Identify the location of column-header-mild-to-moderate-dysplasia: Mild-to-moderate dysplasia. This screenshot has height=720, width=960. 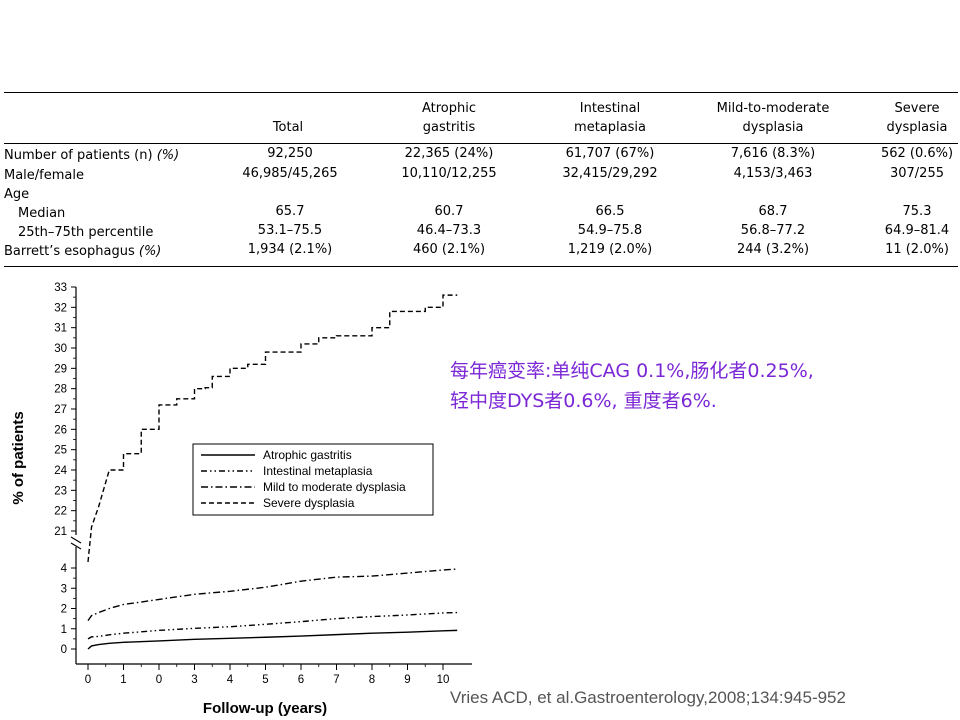
(773, 118).